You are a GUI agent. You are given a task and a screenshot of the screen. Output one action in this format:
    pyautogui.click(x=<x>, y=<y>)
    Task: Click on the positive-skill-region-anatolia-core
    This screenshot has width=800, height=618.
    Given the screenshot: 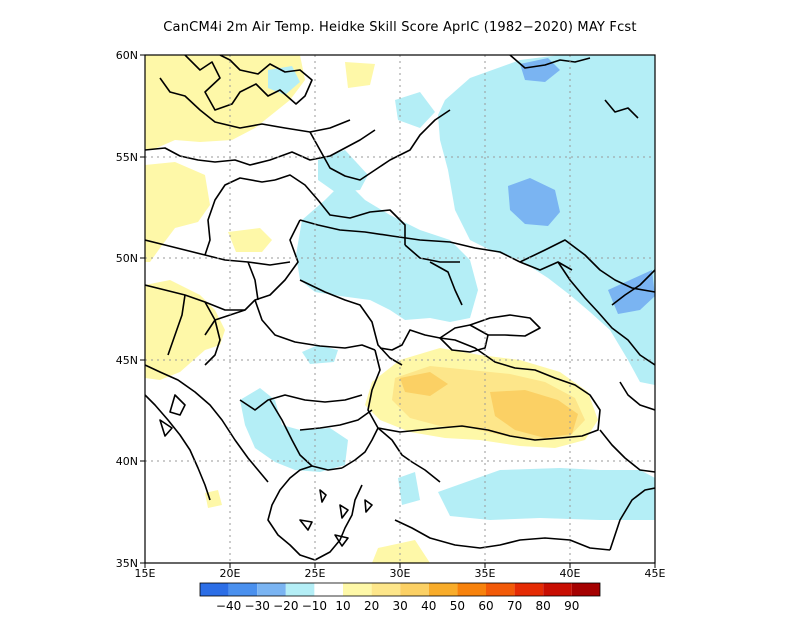 What is the action you would take?
    pyautogui.click(x=534, y=414)
    